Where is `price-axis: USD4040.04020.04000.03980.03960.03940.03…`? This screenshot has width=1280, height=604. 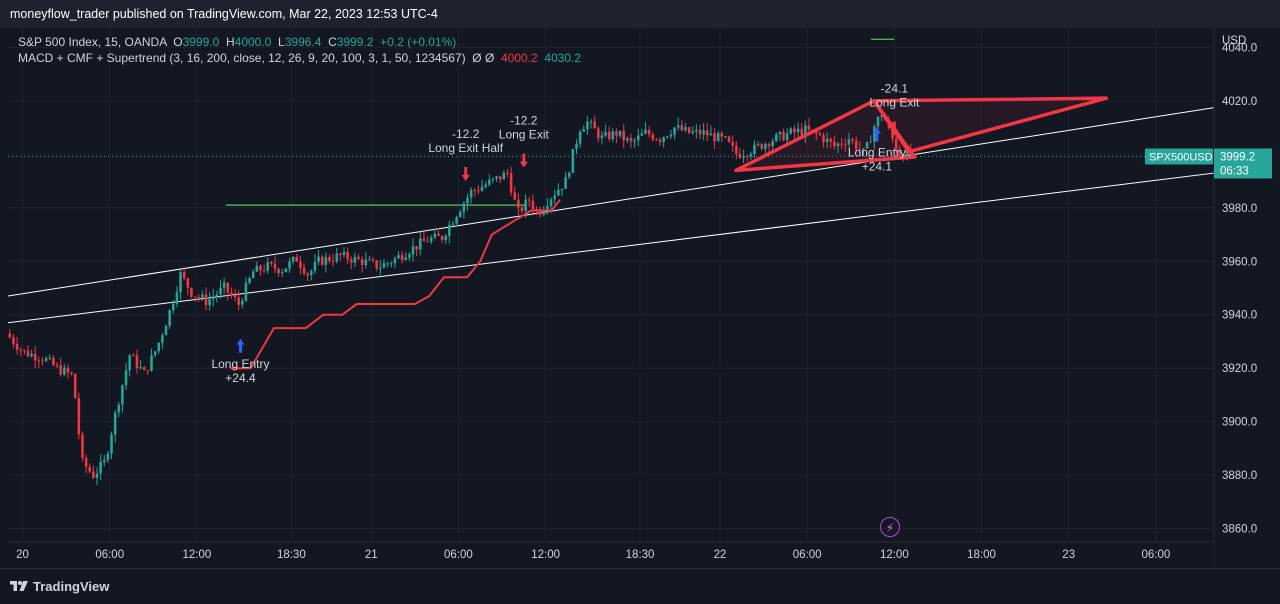
price-axis: USD4040.04020.04000.03980.03960.03940.03… is located at coordinates (1242, 298).